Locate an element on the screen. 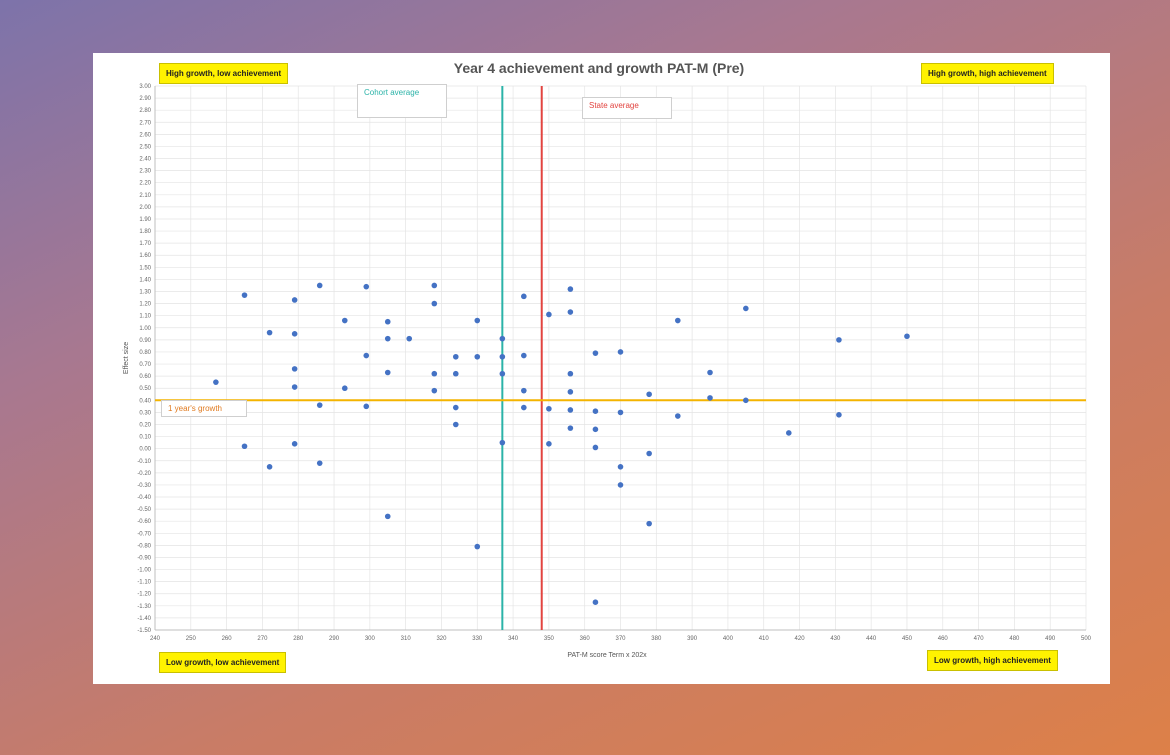  y-tick-label: 2.50 is located at coordinates (145, 147).